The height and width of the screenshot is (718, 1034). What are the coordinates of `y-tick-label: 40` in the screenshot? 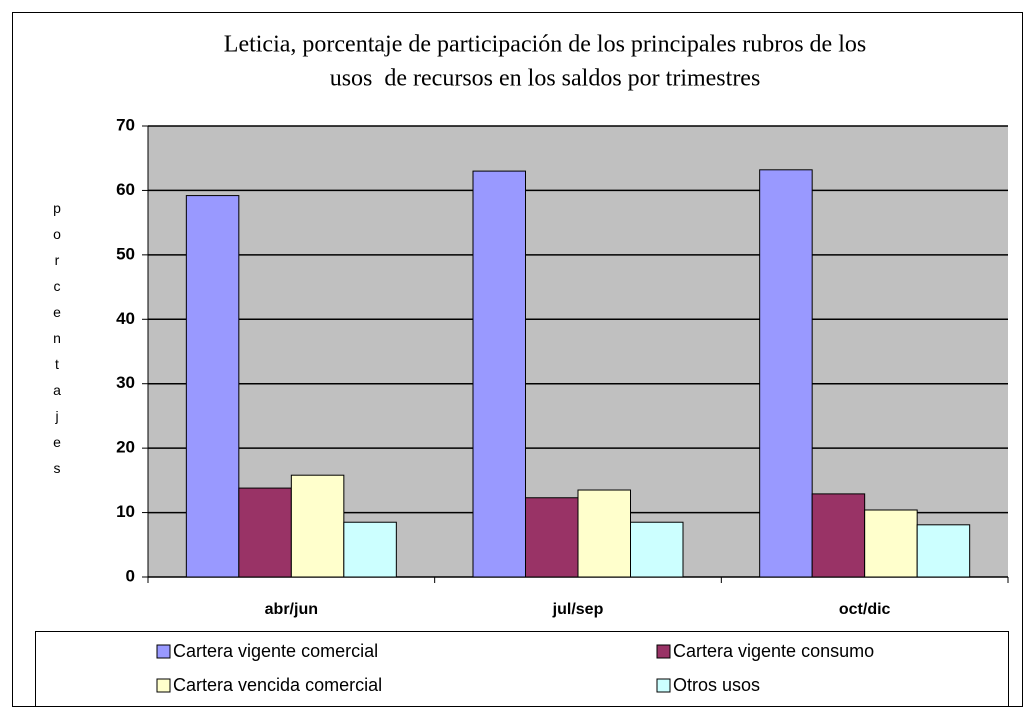 It's located at (125, 318).